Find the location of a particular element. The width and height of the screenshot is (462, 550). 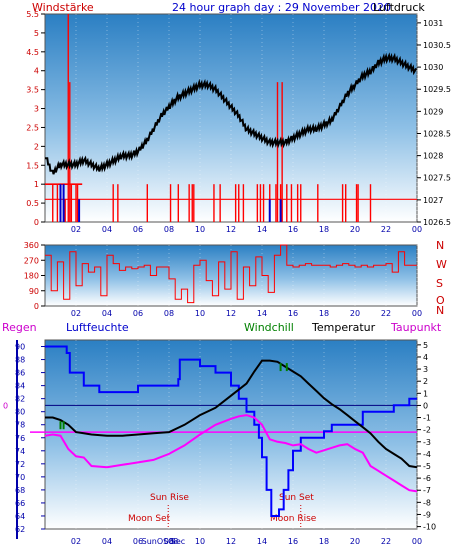

temp-tick-label: -4 is located at coordinates (427, 454).